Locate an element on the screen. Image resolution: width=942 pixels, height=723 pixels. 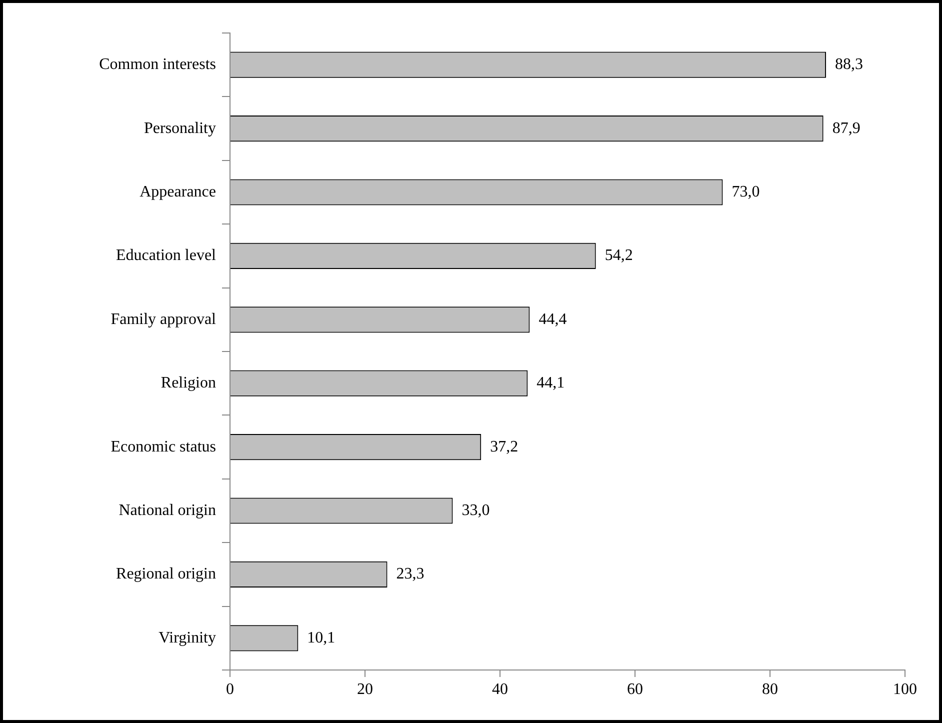
y-tick-label: Economic status is located at coordinates (163, 447).